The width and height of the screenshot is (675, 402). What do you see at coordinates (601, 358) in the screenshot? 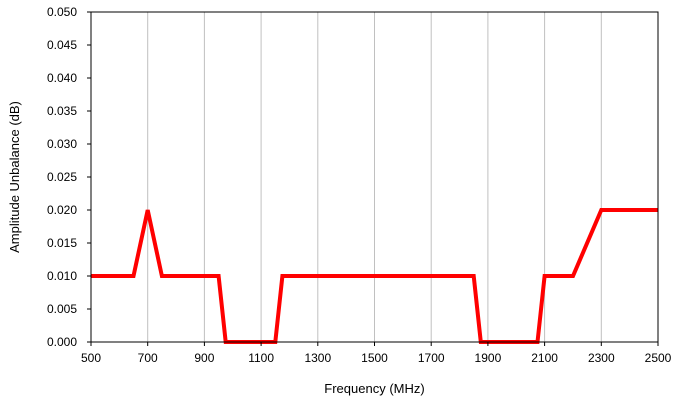
I see `x-tick-label: 2300` at bounding box center [601, 358].